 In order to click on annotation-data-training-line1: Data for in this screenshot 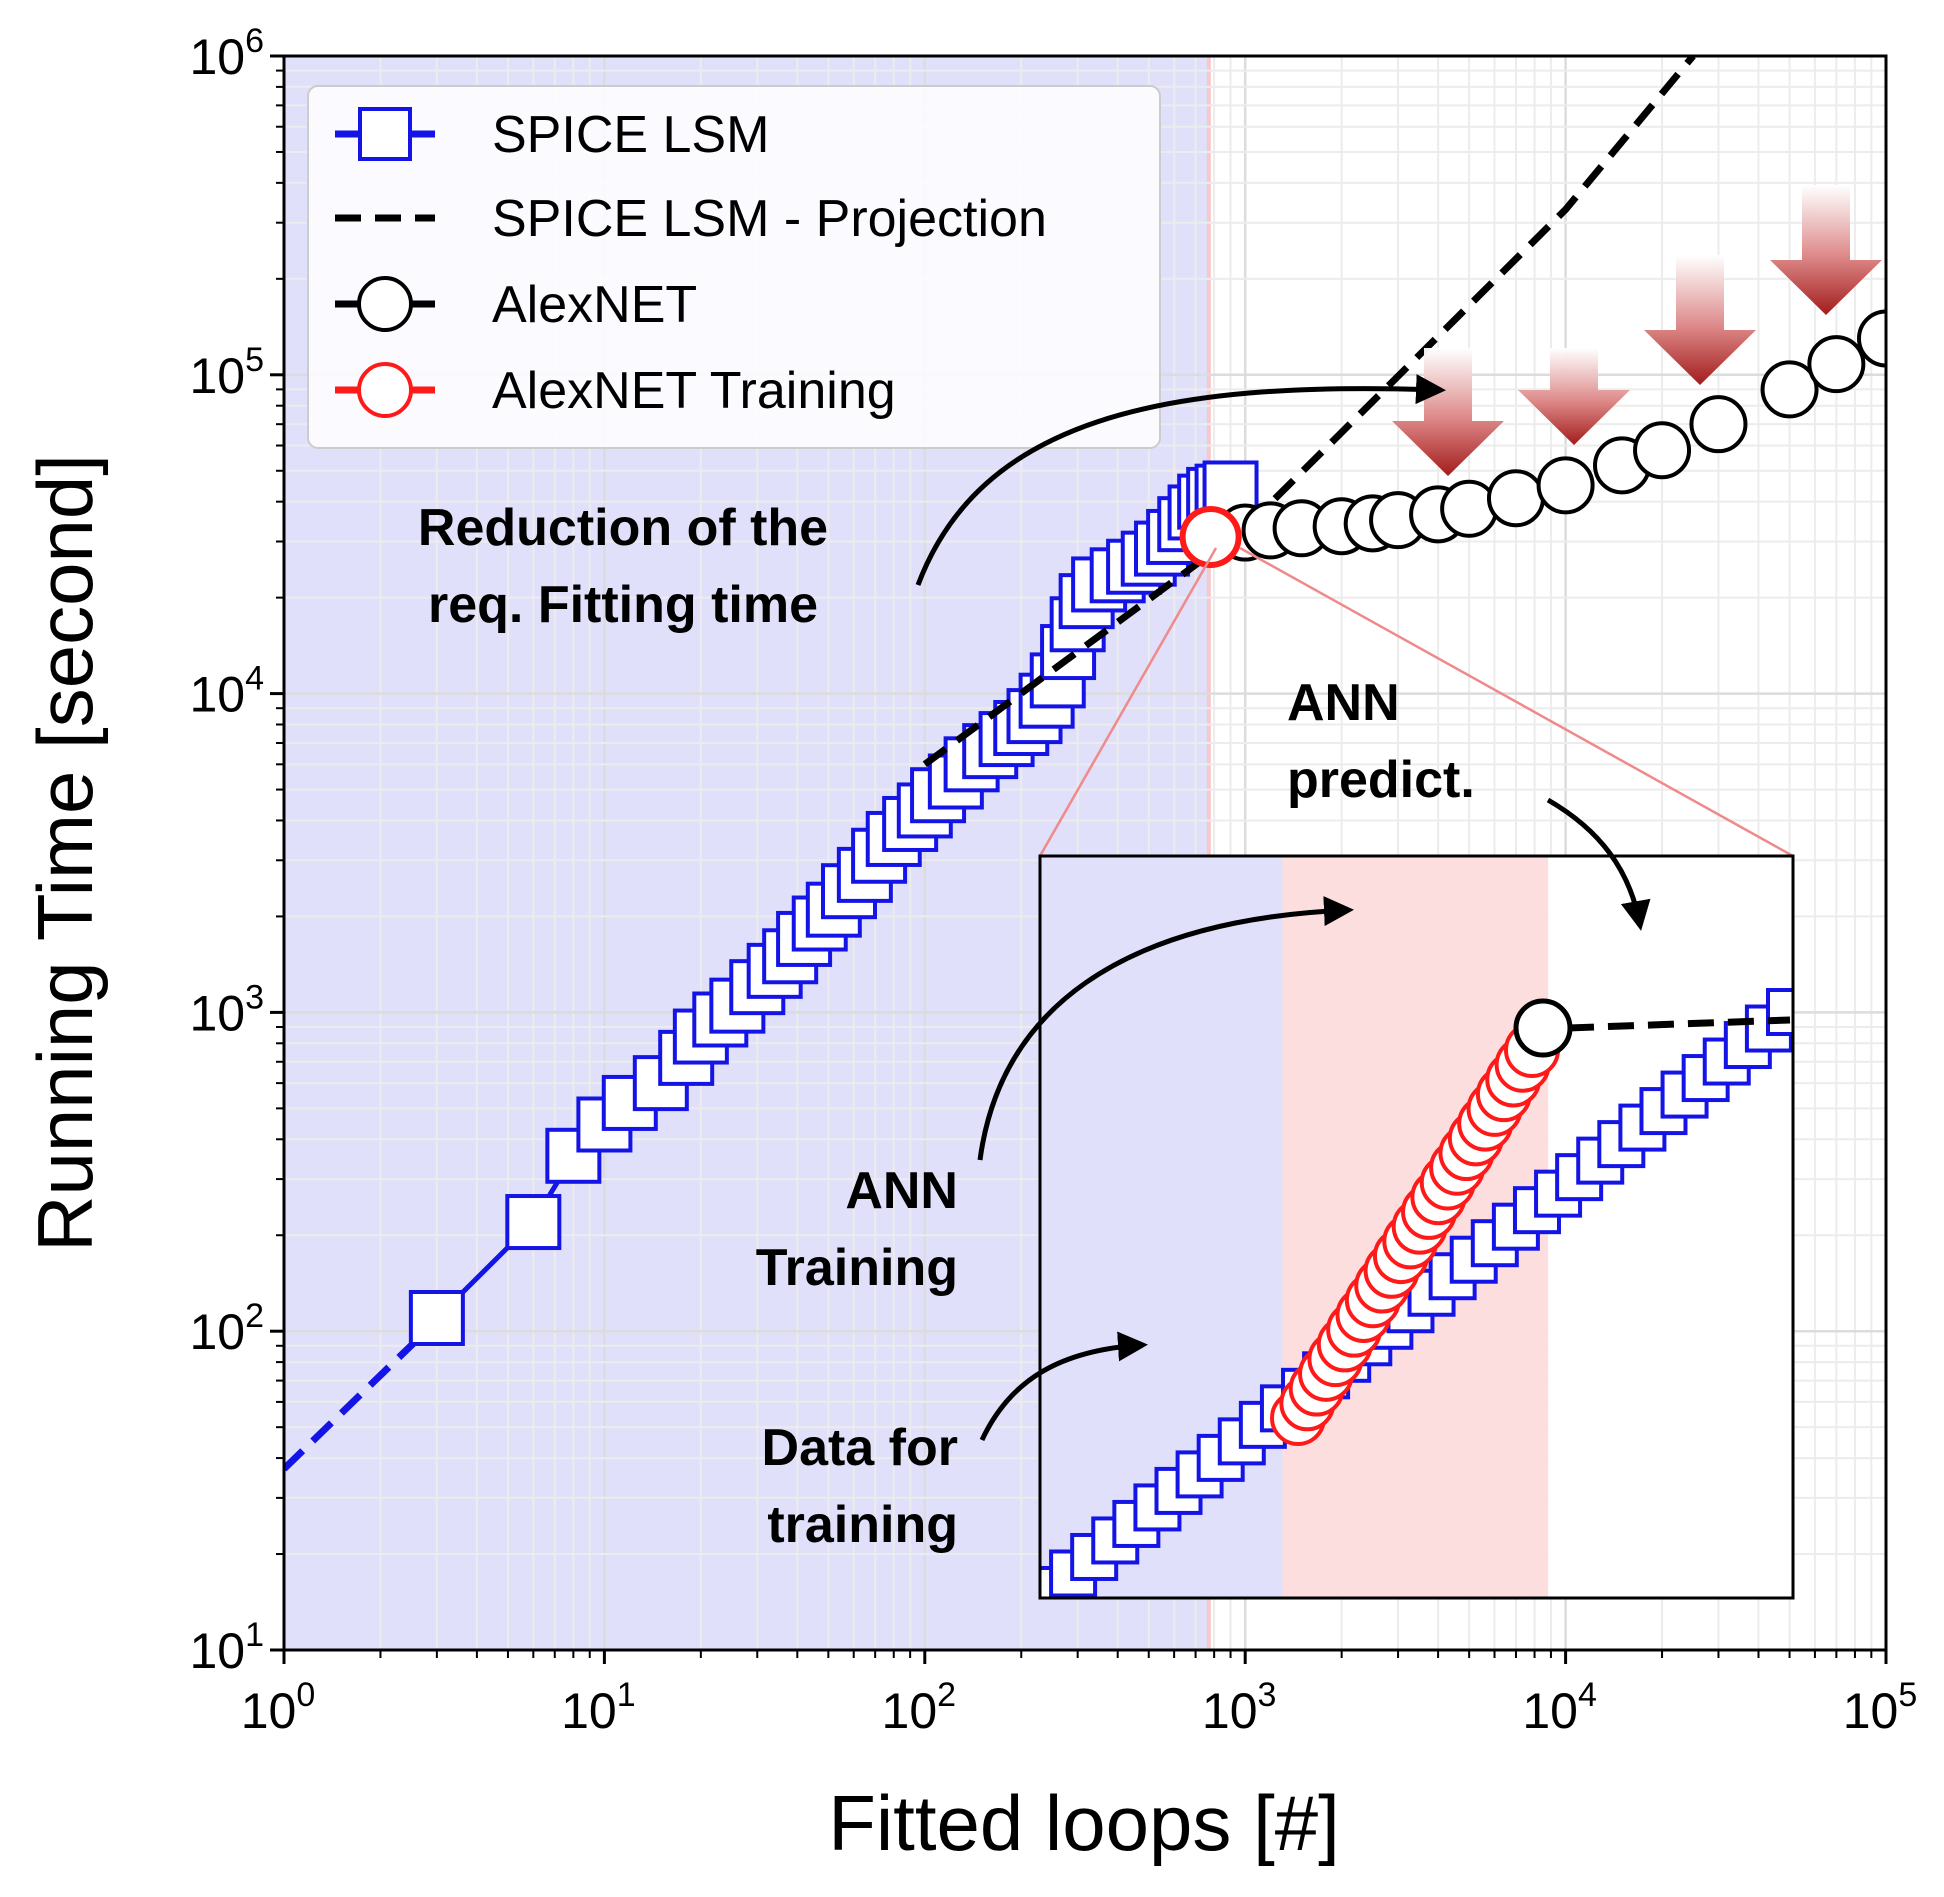, I will do `click(860, 1448)`.